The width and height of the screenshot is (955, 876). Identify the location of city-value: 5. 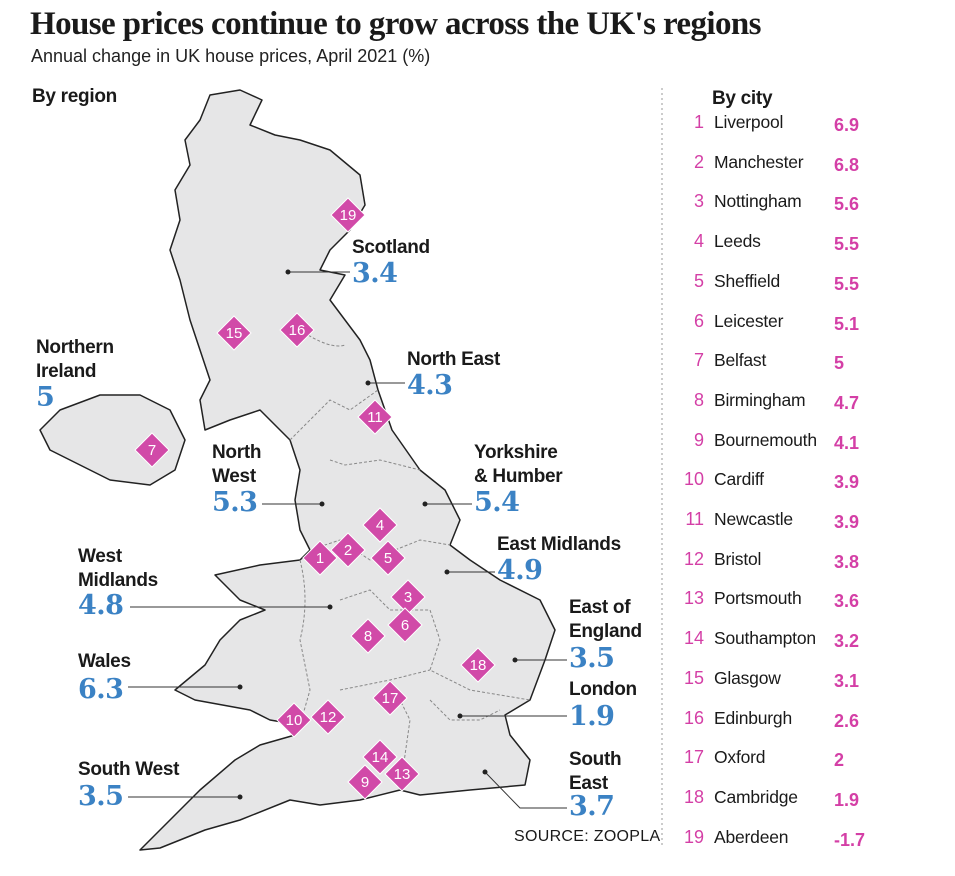
(839, 363).